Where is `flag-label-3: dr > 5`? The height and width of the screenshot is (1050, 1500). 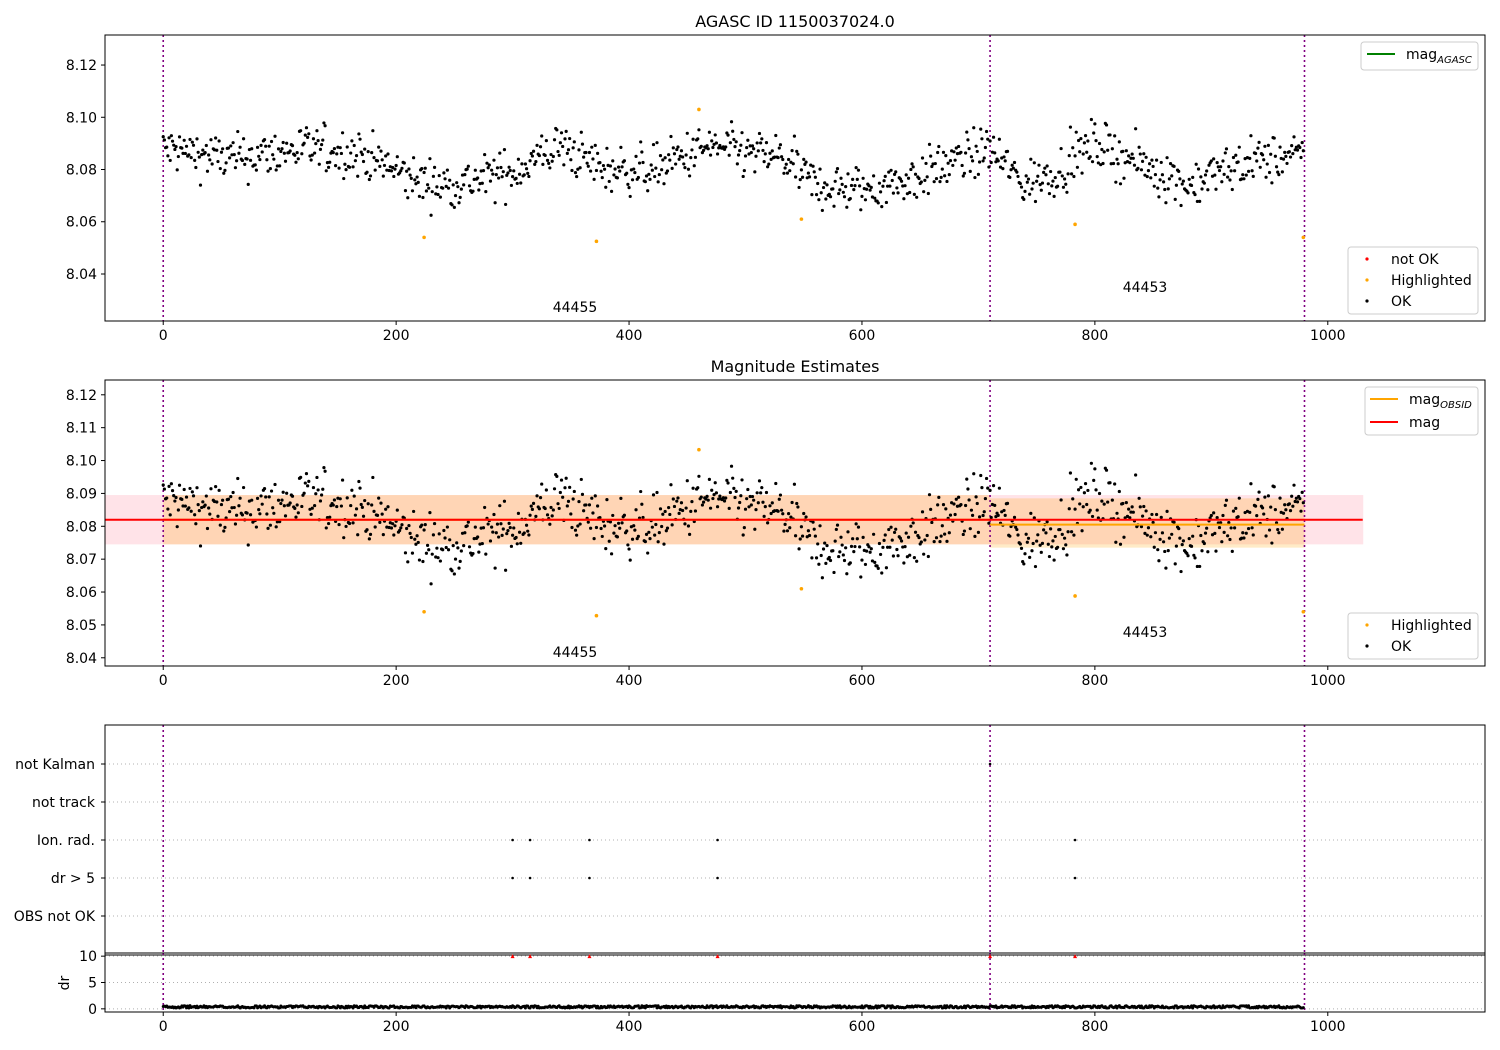 flag-label-3: dr > 5 is located at coordinates (73, 879).